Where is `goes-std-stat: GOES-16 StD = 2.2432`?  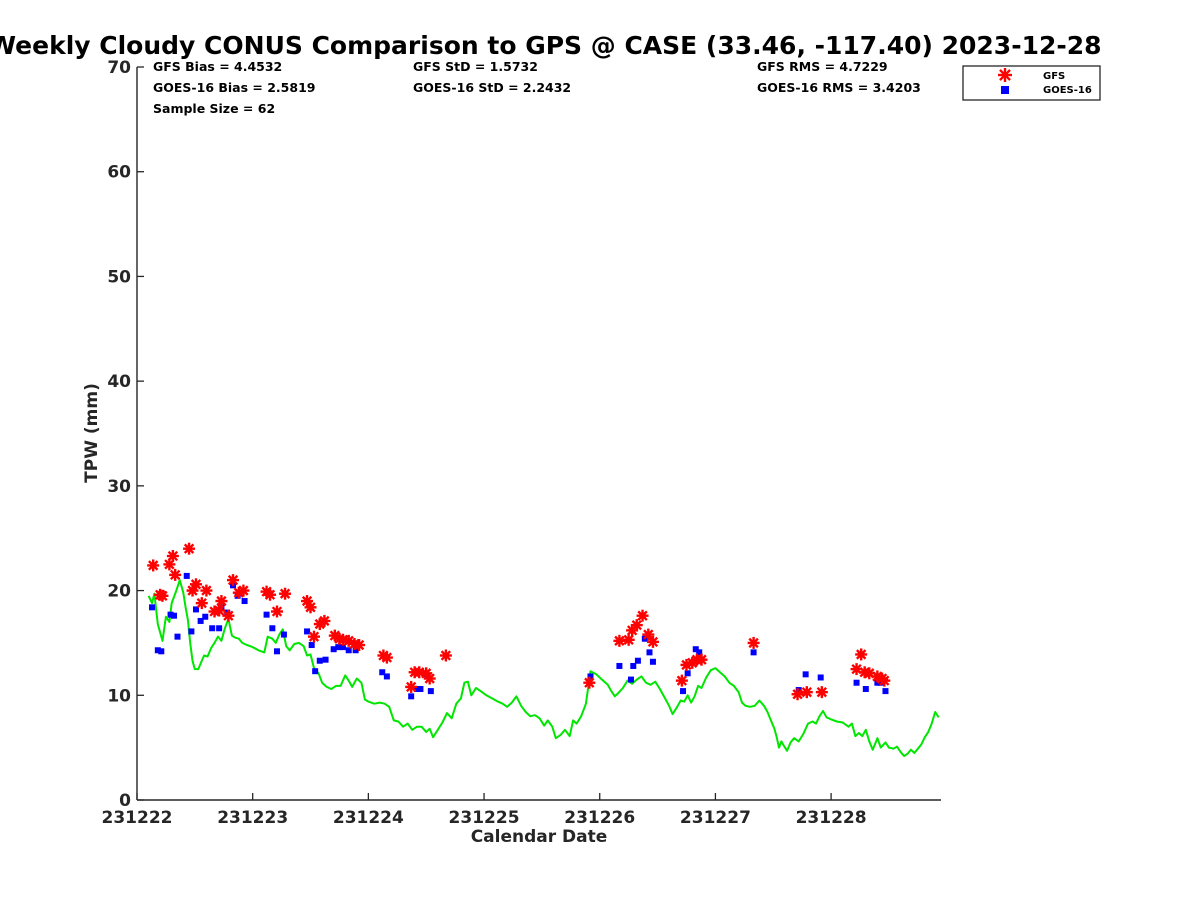
goes-std-stat: GOES-16 StD = 2.2432 is located at coordinates (492, 87).